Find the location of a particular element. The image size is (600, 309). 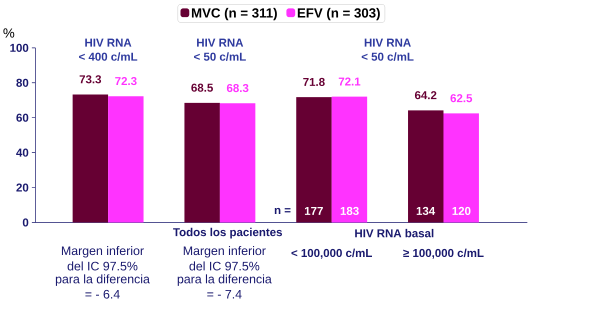

legend-label: EFV (n = 303) is located at coordinates (339, 14).